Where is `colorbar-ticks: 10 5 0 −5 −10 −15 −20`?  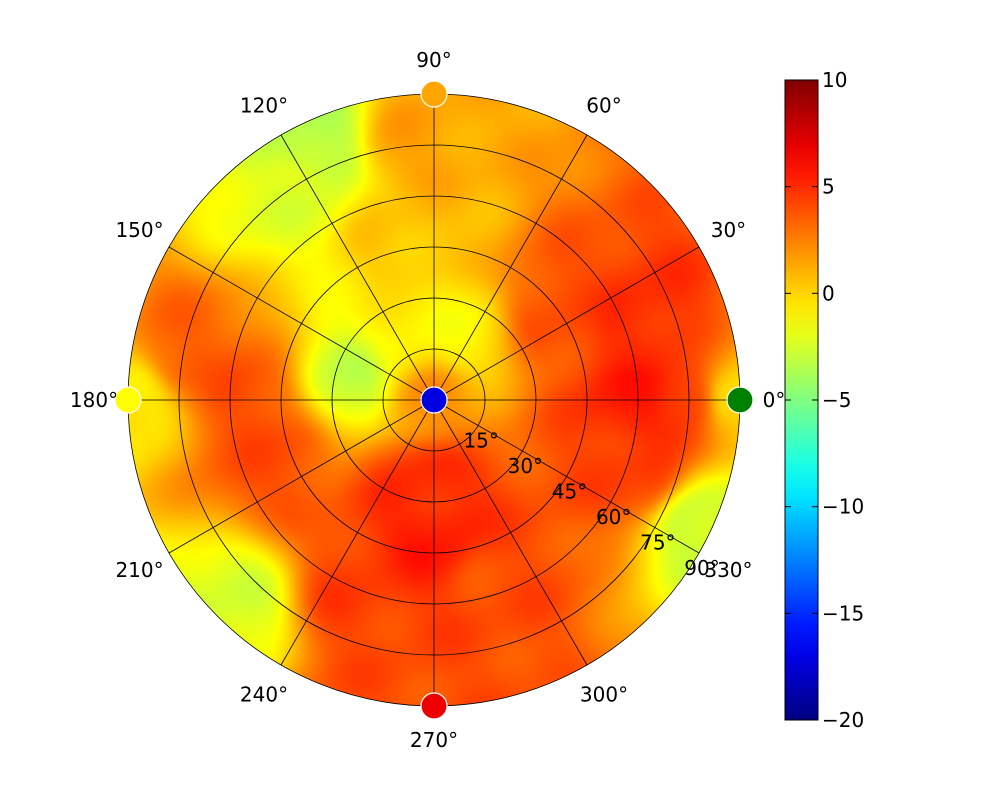
colorbar-ticks: 10 5 0 −5 −10 −15 −20 is located at coordinates (824, 400).